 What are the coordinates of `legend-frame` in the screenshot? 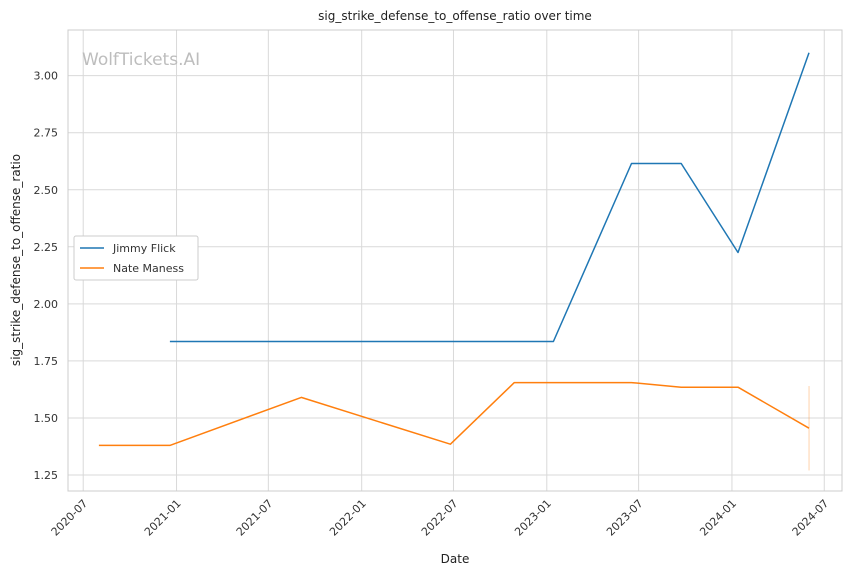 It's located at (136, 258).